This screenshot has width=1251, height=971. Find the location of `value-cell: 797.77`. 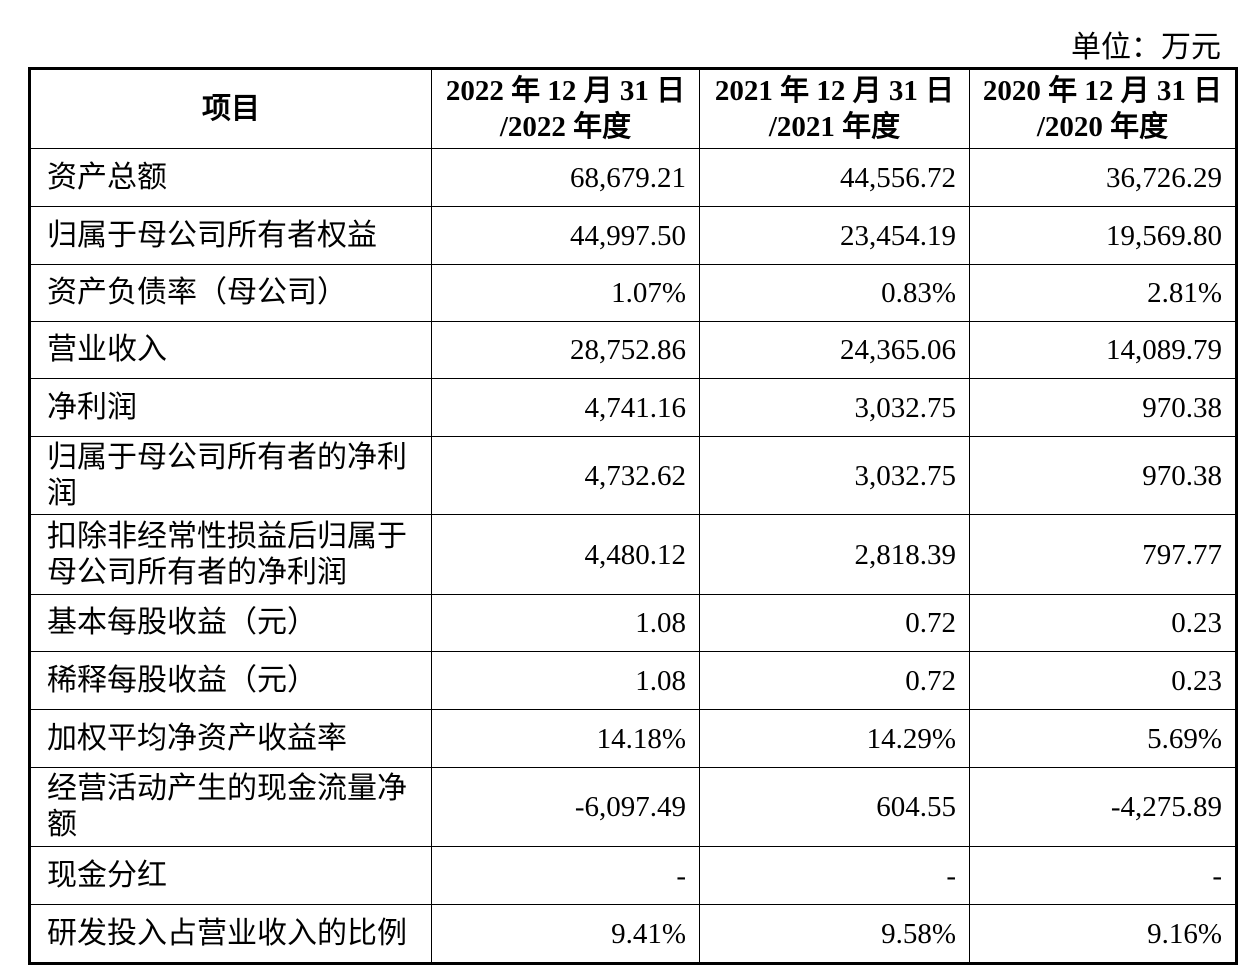

value-cell: 797.77 is located at coordinates (1103, 554).